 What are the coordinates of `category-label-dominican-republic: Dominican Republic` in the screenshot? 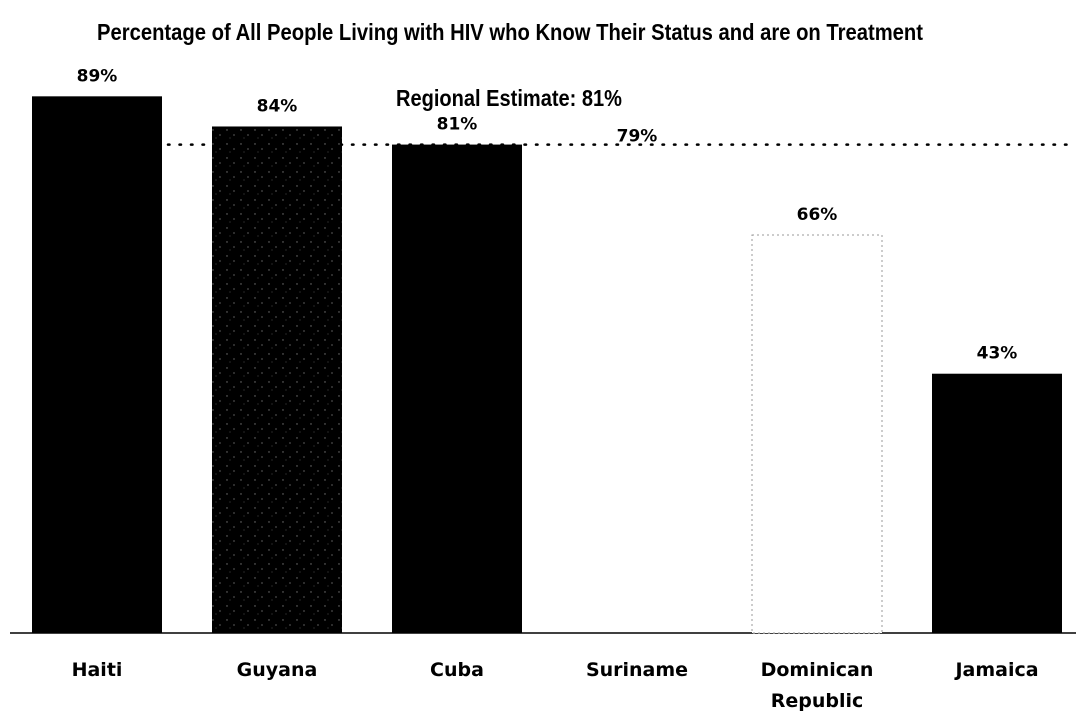 It's located at (817, 685).